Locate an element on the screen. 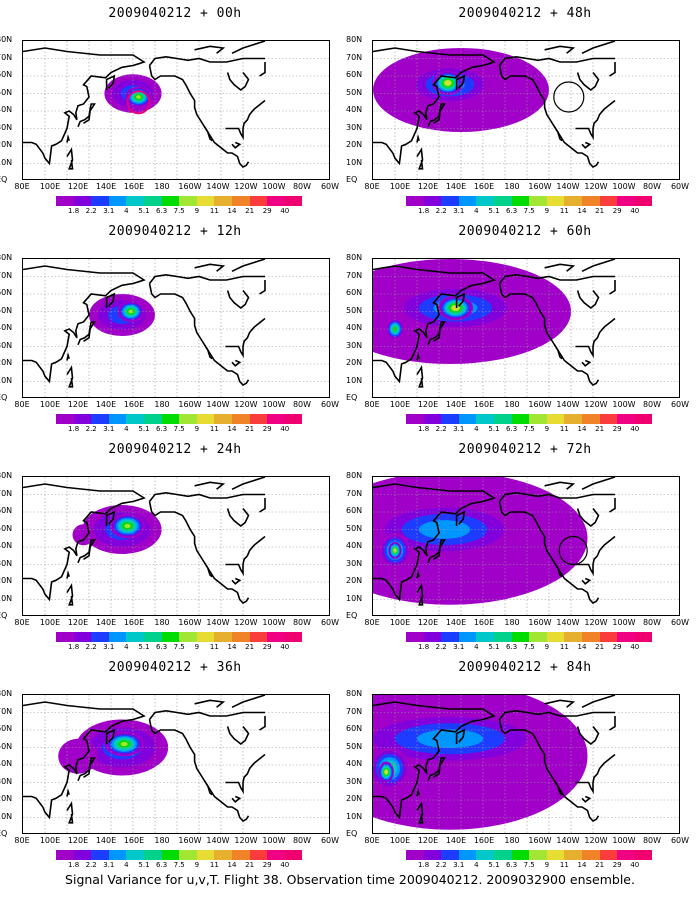 The width and height of the screenshot is (700, 900). variance-map is located at coordinates (526, 110).